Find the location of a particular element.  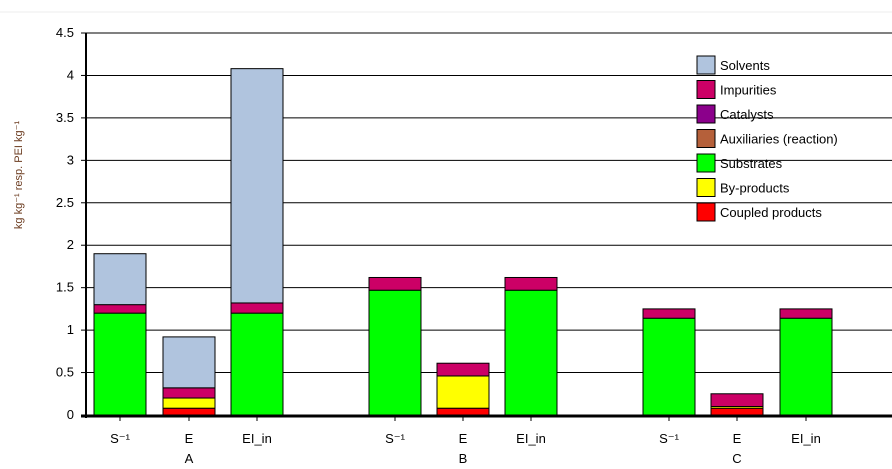

y-tick-label: 2.5 is located at coordinates (65, 202).